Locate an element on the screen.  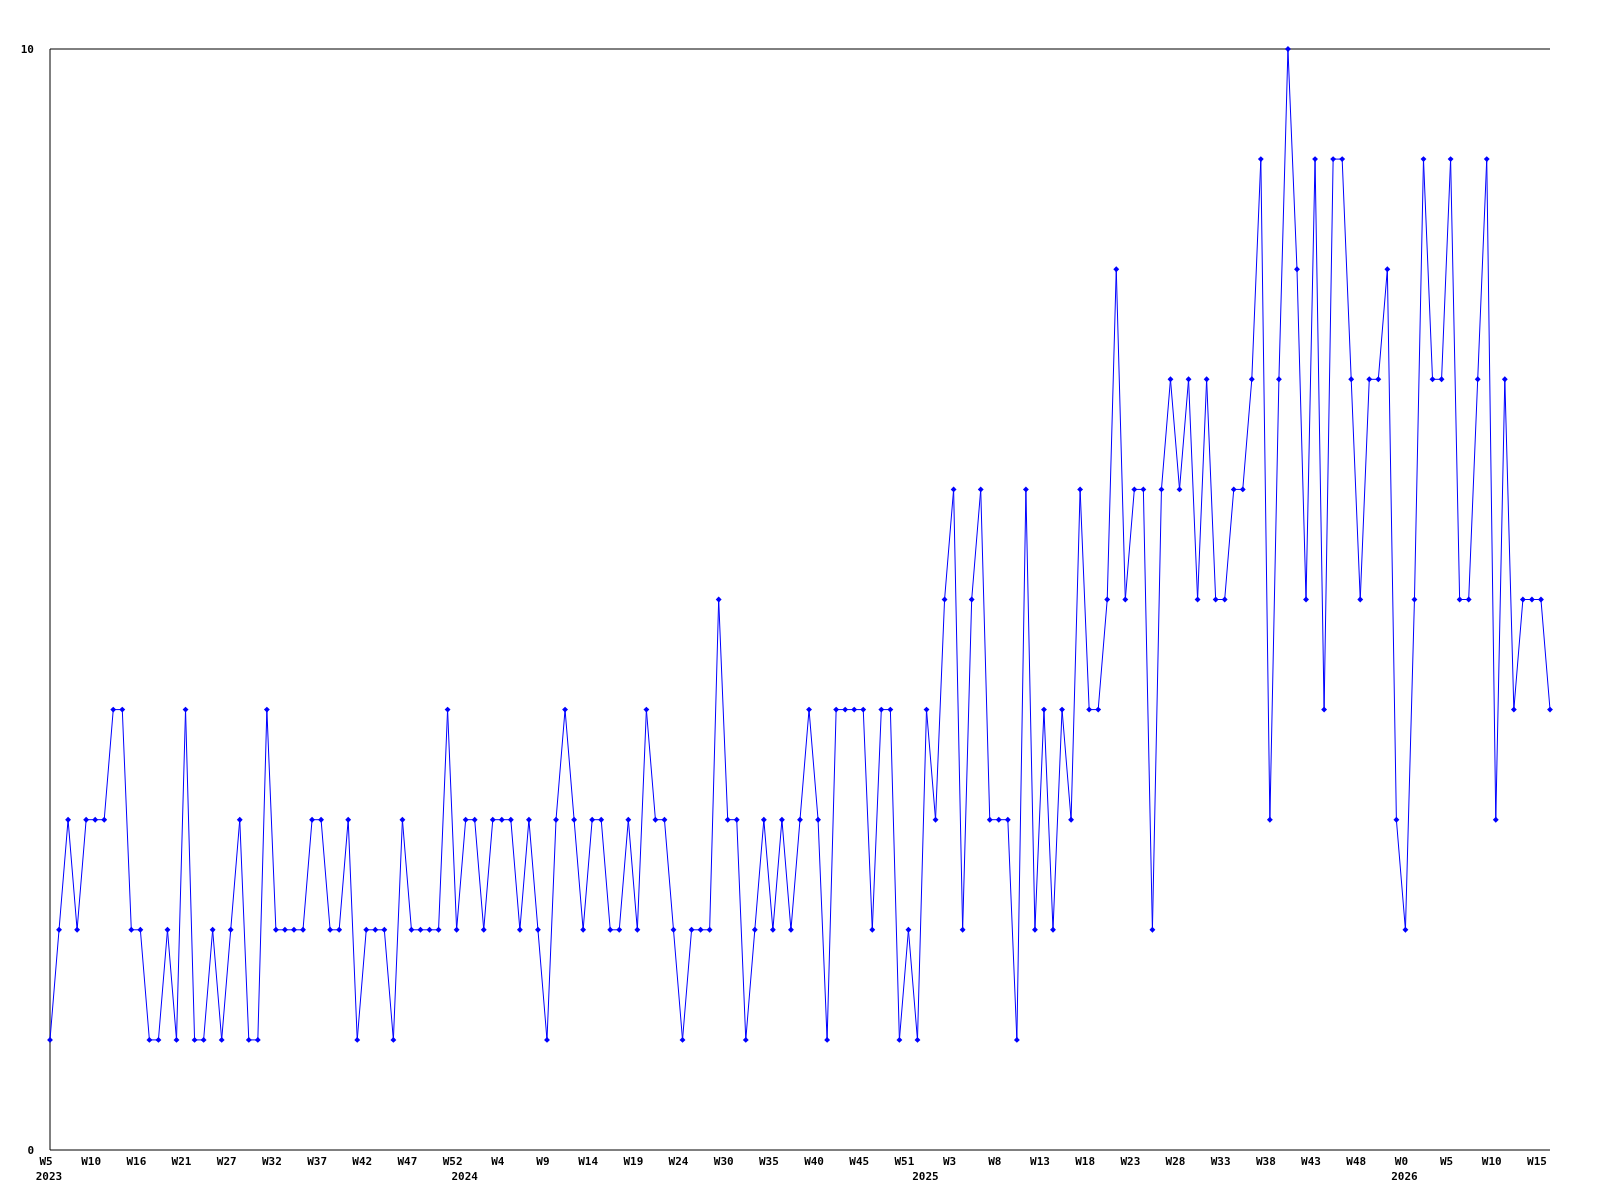
x-tick-label: W40 is located at coordinates (814, 1161).